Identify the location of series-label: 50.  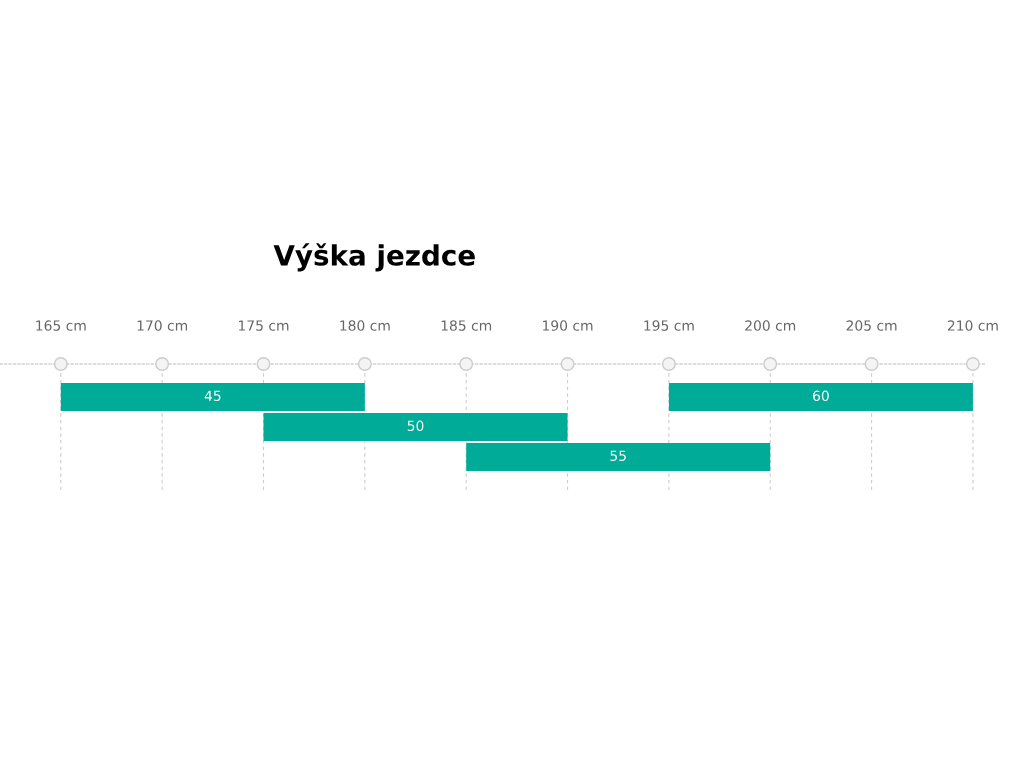
(415, 426).